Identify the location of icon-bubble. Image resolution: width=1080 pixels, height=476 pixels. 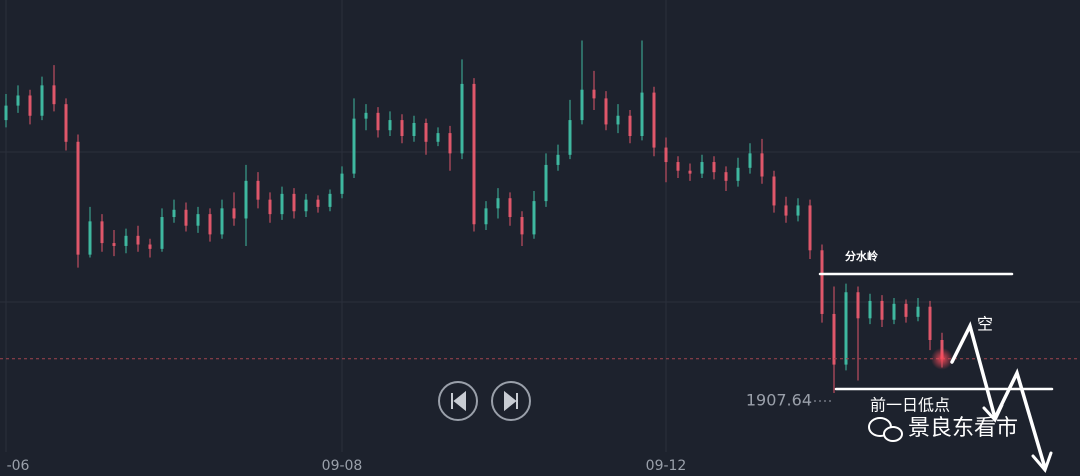
(893, 434).